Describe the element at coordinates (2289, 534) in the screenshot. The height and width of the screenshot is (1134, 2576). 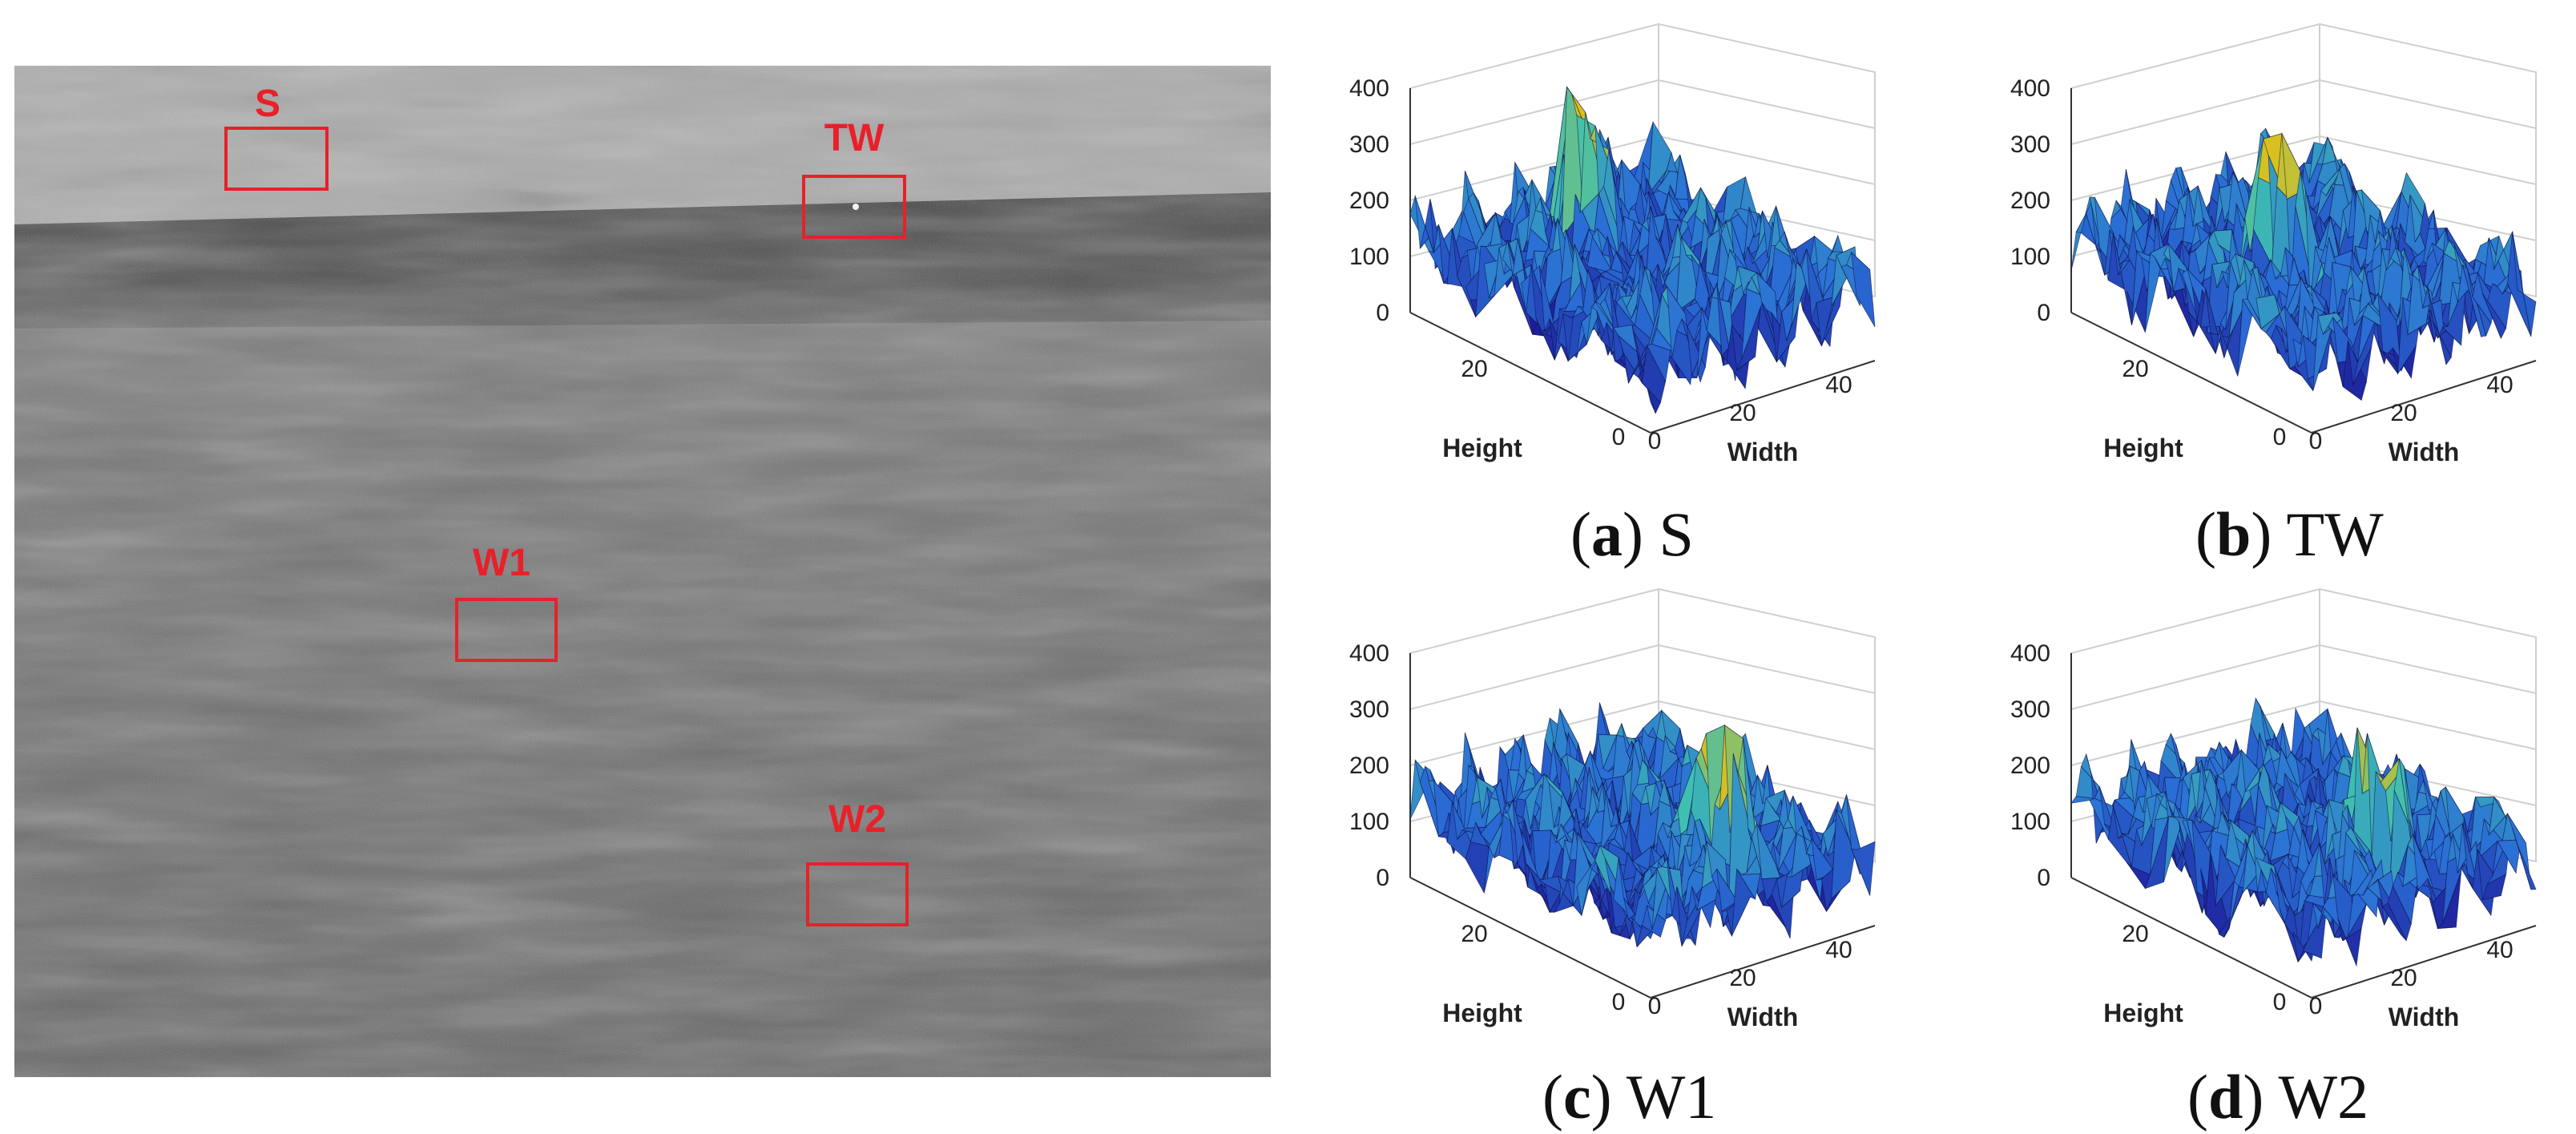
I see `caption-b: (b) TW` at that location.